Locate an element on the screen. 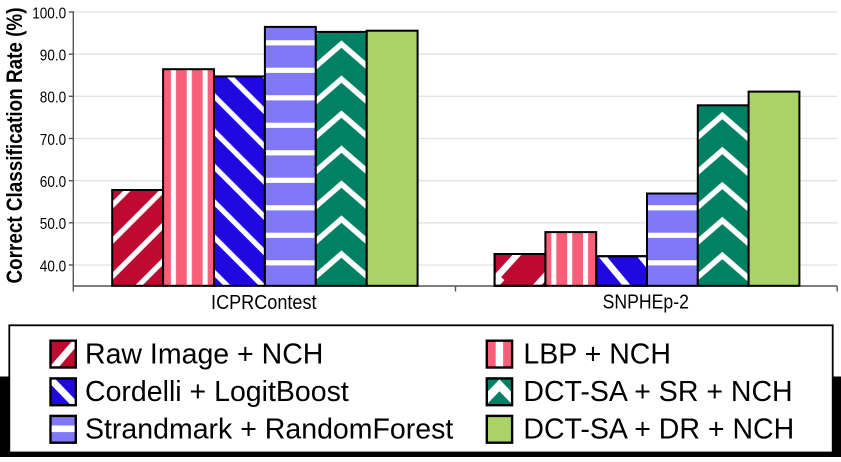 This screenshot has width=841, height=462. svg-text: Raw Image + NCH is located at coordinates (204, 354).